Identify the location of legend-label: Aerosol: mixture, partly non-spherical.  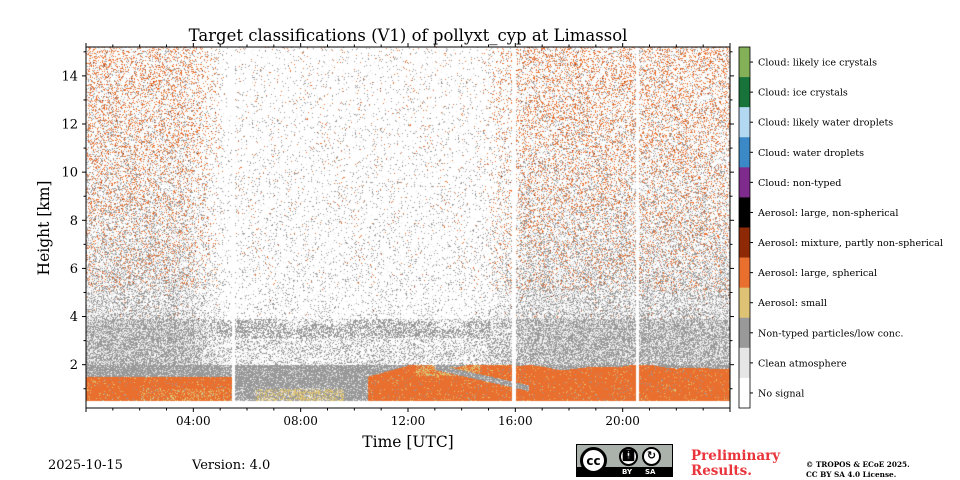
(850, 243).